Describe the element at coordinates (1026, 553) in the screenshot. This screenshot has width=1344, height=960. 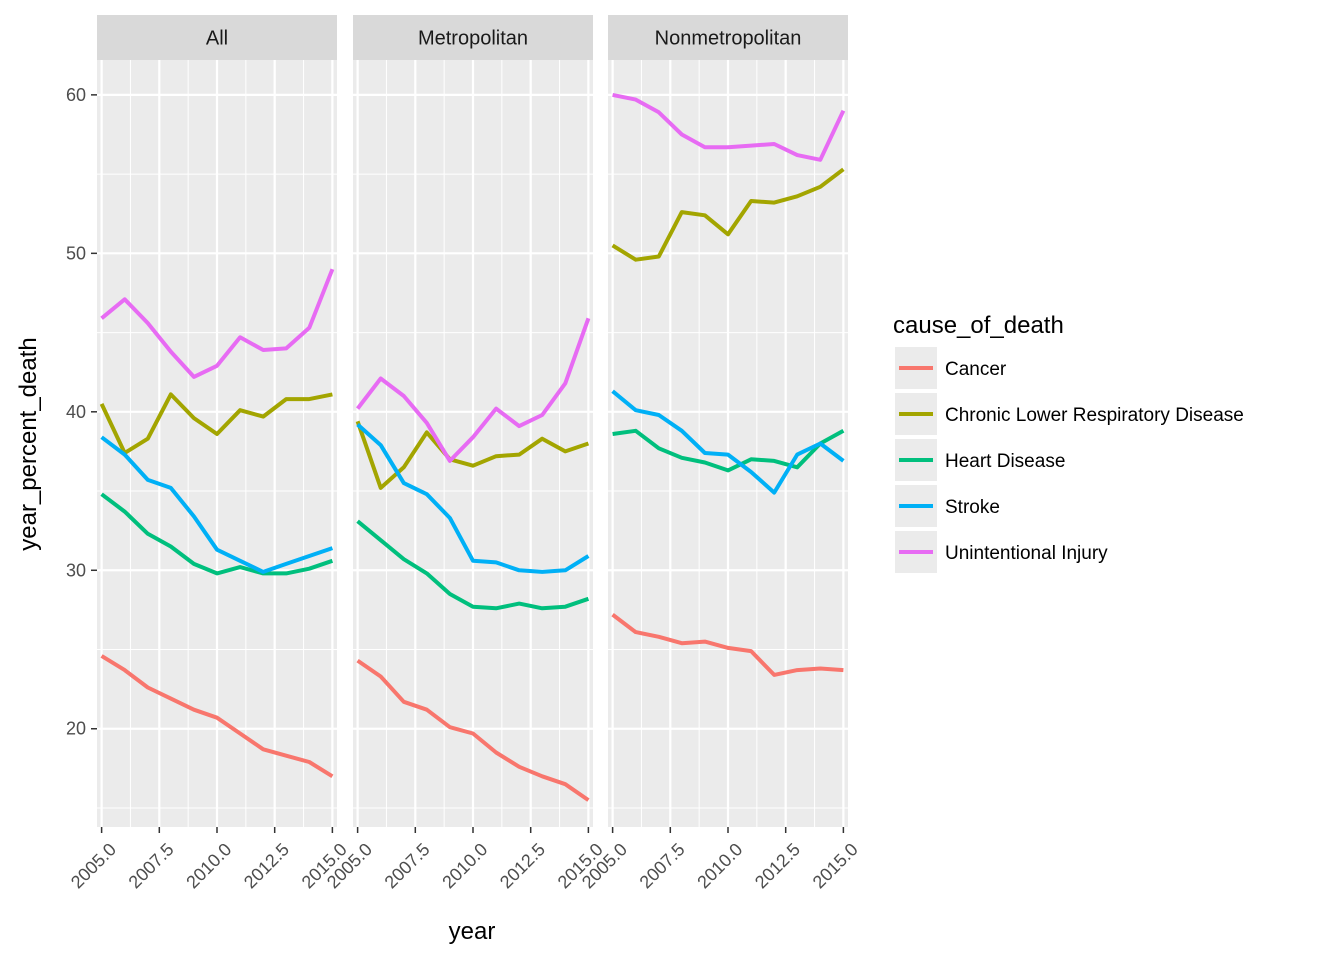
I see `legend-label: Unintentional Injury` at that location.